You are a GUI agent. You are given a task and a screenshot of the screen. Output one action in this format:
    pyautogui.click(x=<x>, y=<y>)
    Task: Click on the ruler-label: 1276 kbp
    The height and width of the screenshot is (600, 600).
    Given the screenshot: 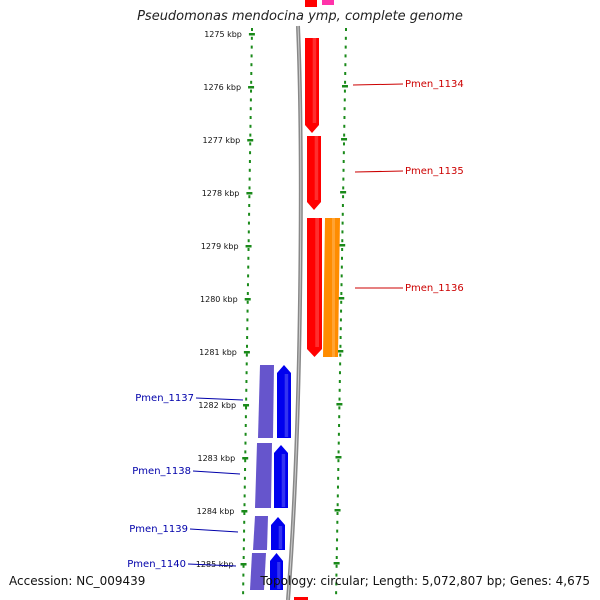 What is the action you would take?
    pyautogui.click(x=222, y=87)
    